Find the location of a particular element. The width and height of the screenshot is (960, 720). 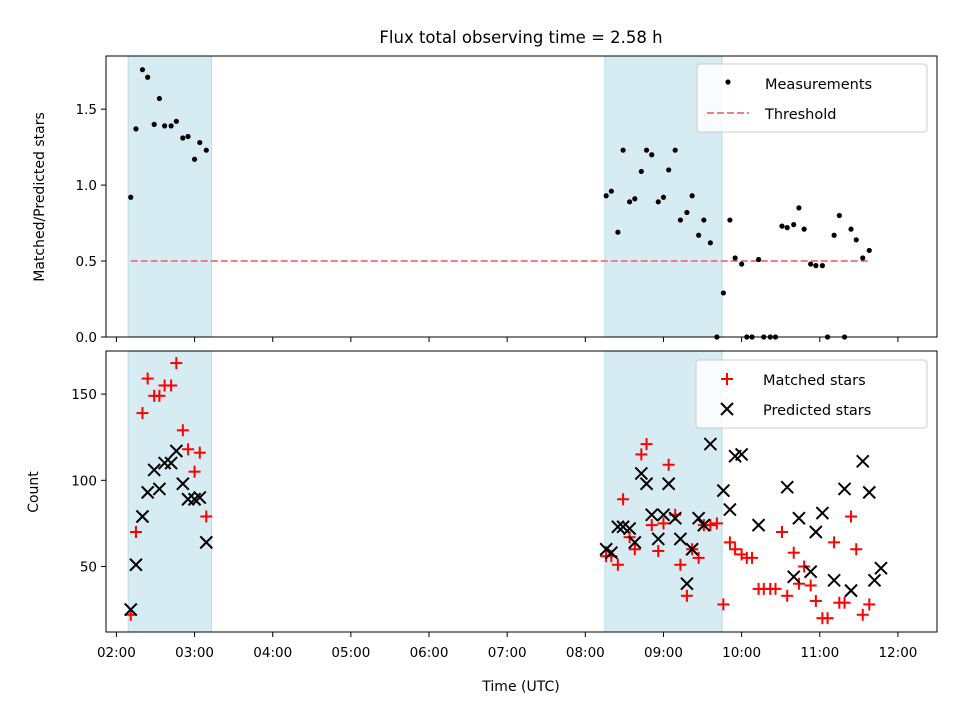

legend-label-measurements: Measurements is located at coordinates (818, 85).